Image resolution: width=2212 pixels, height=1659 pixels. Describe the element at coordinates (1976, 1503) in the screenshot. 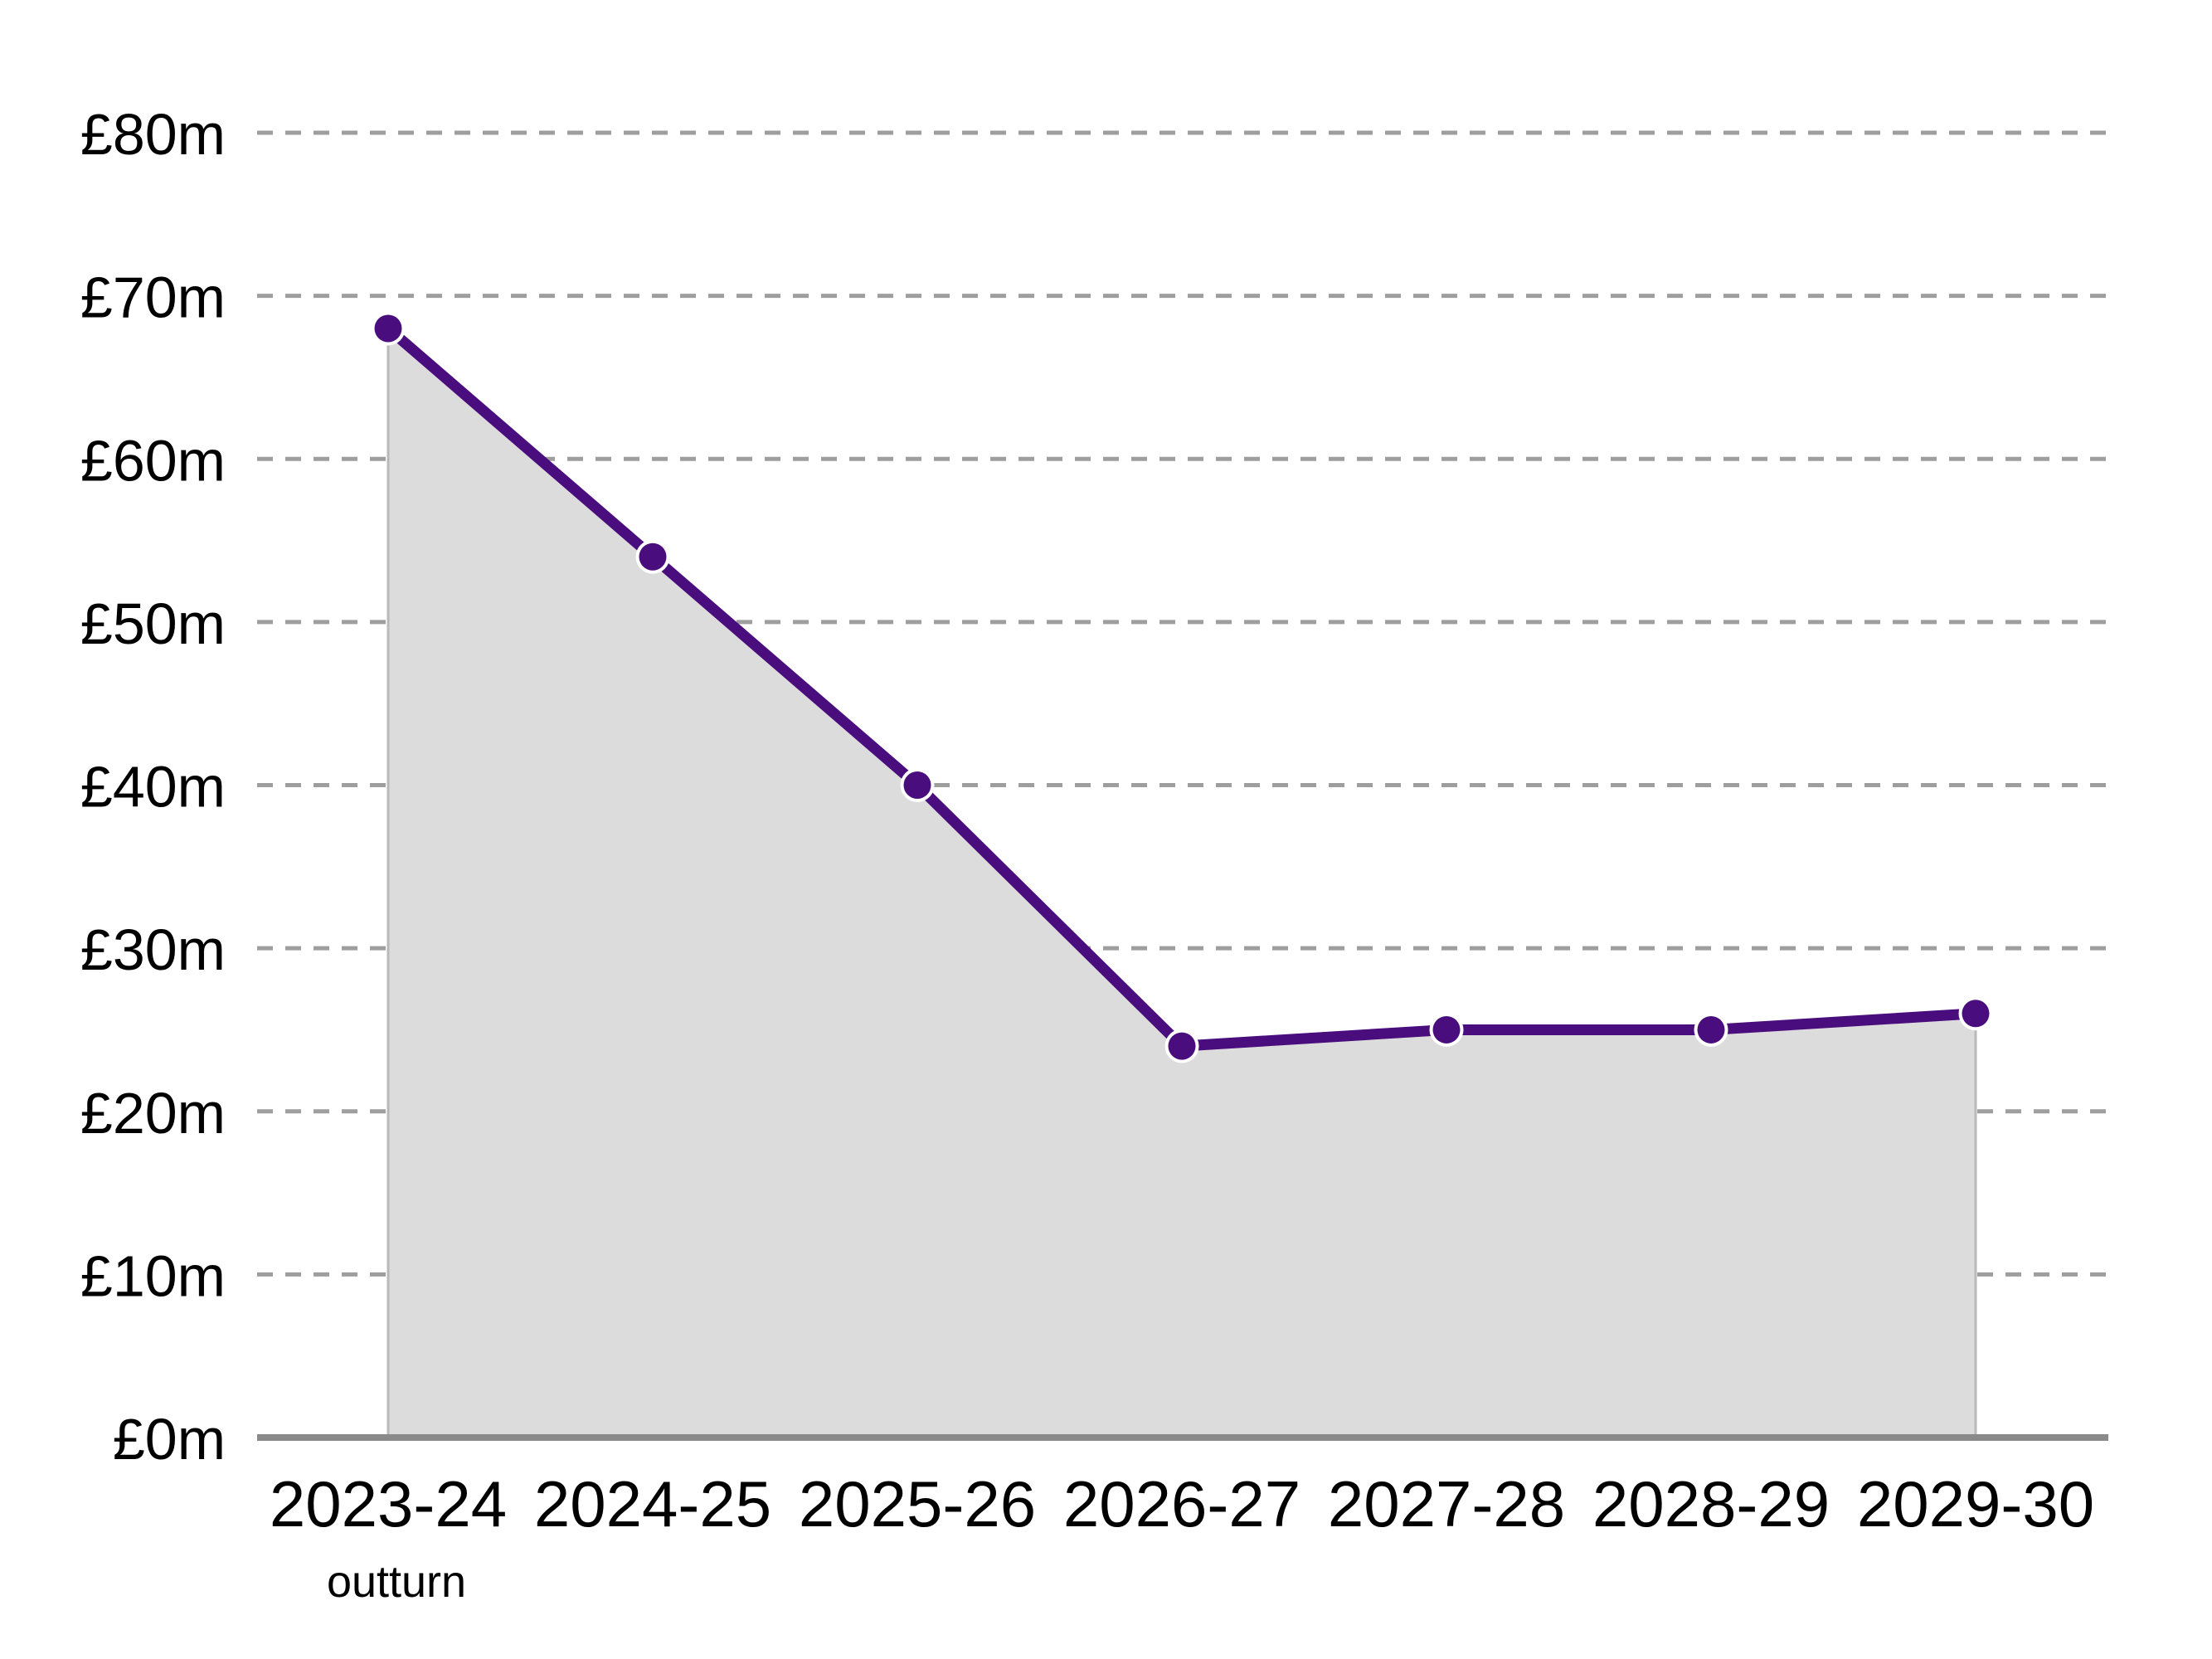

I see `x-tick-label: 2029-30` at that location.